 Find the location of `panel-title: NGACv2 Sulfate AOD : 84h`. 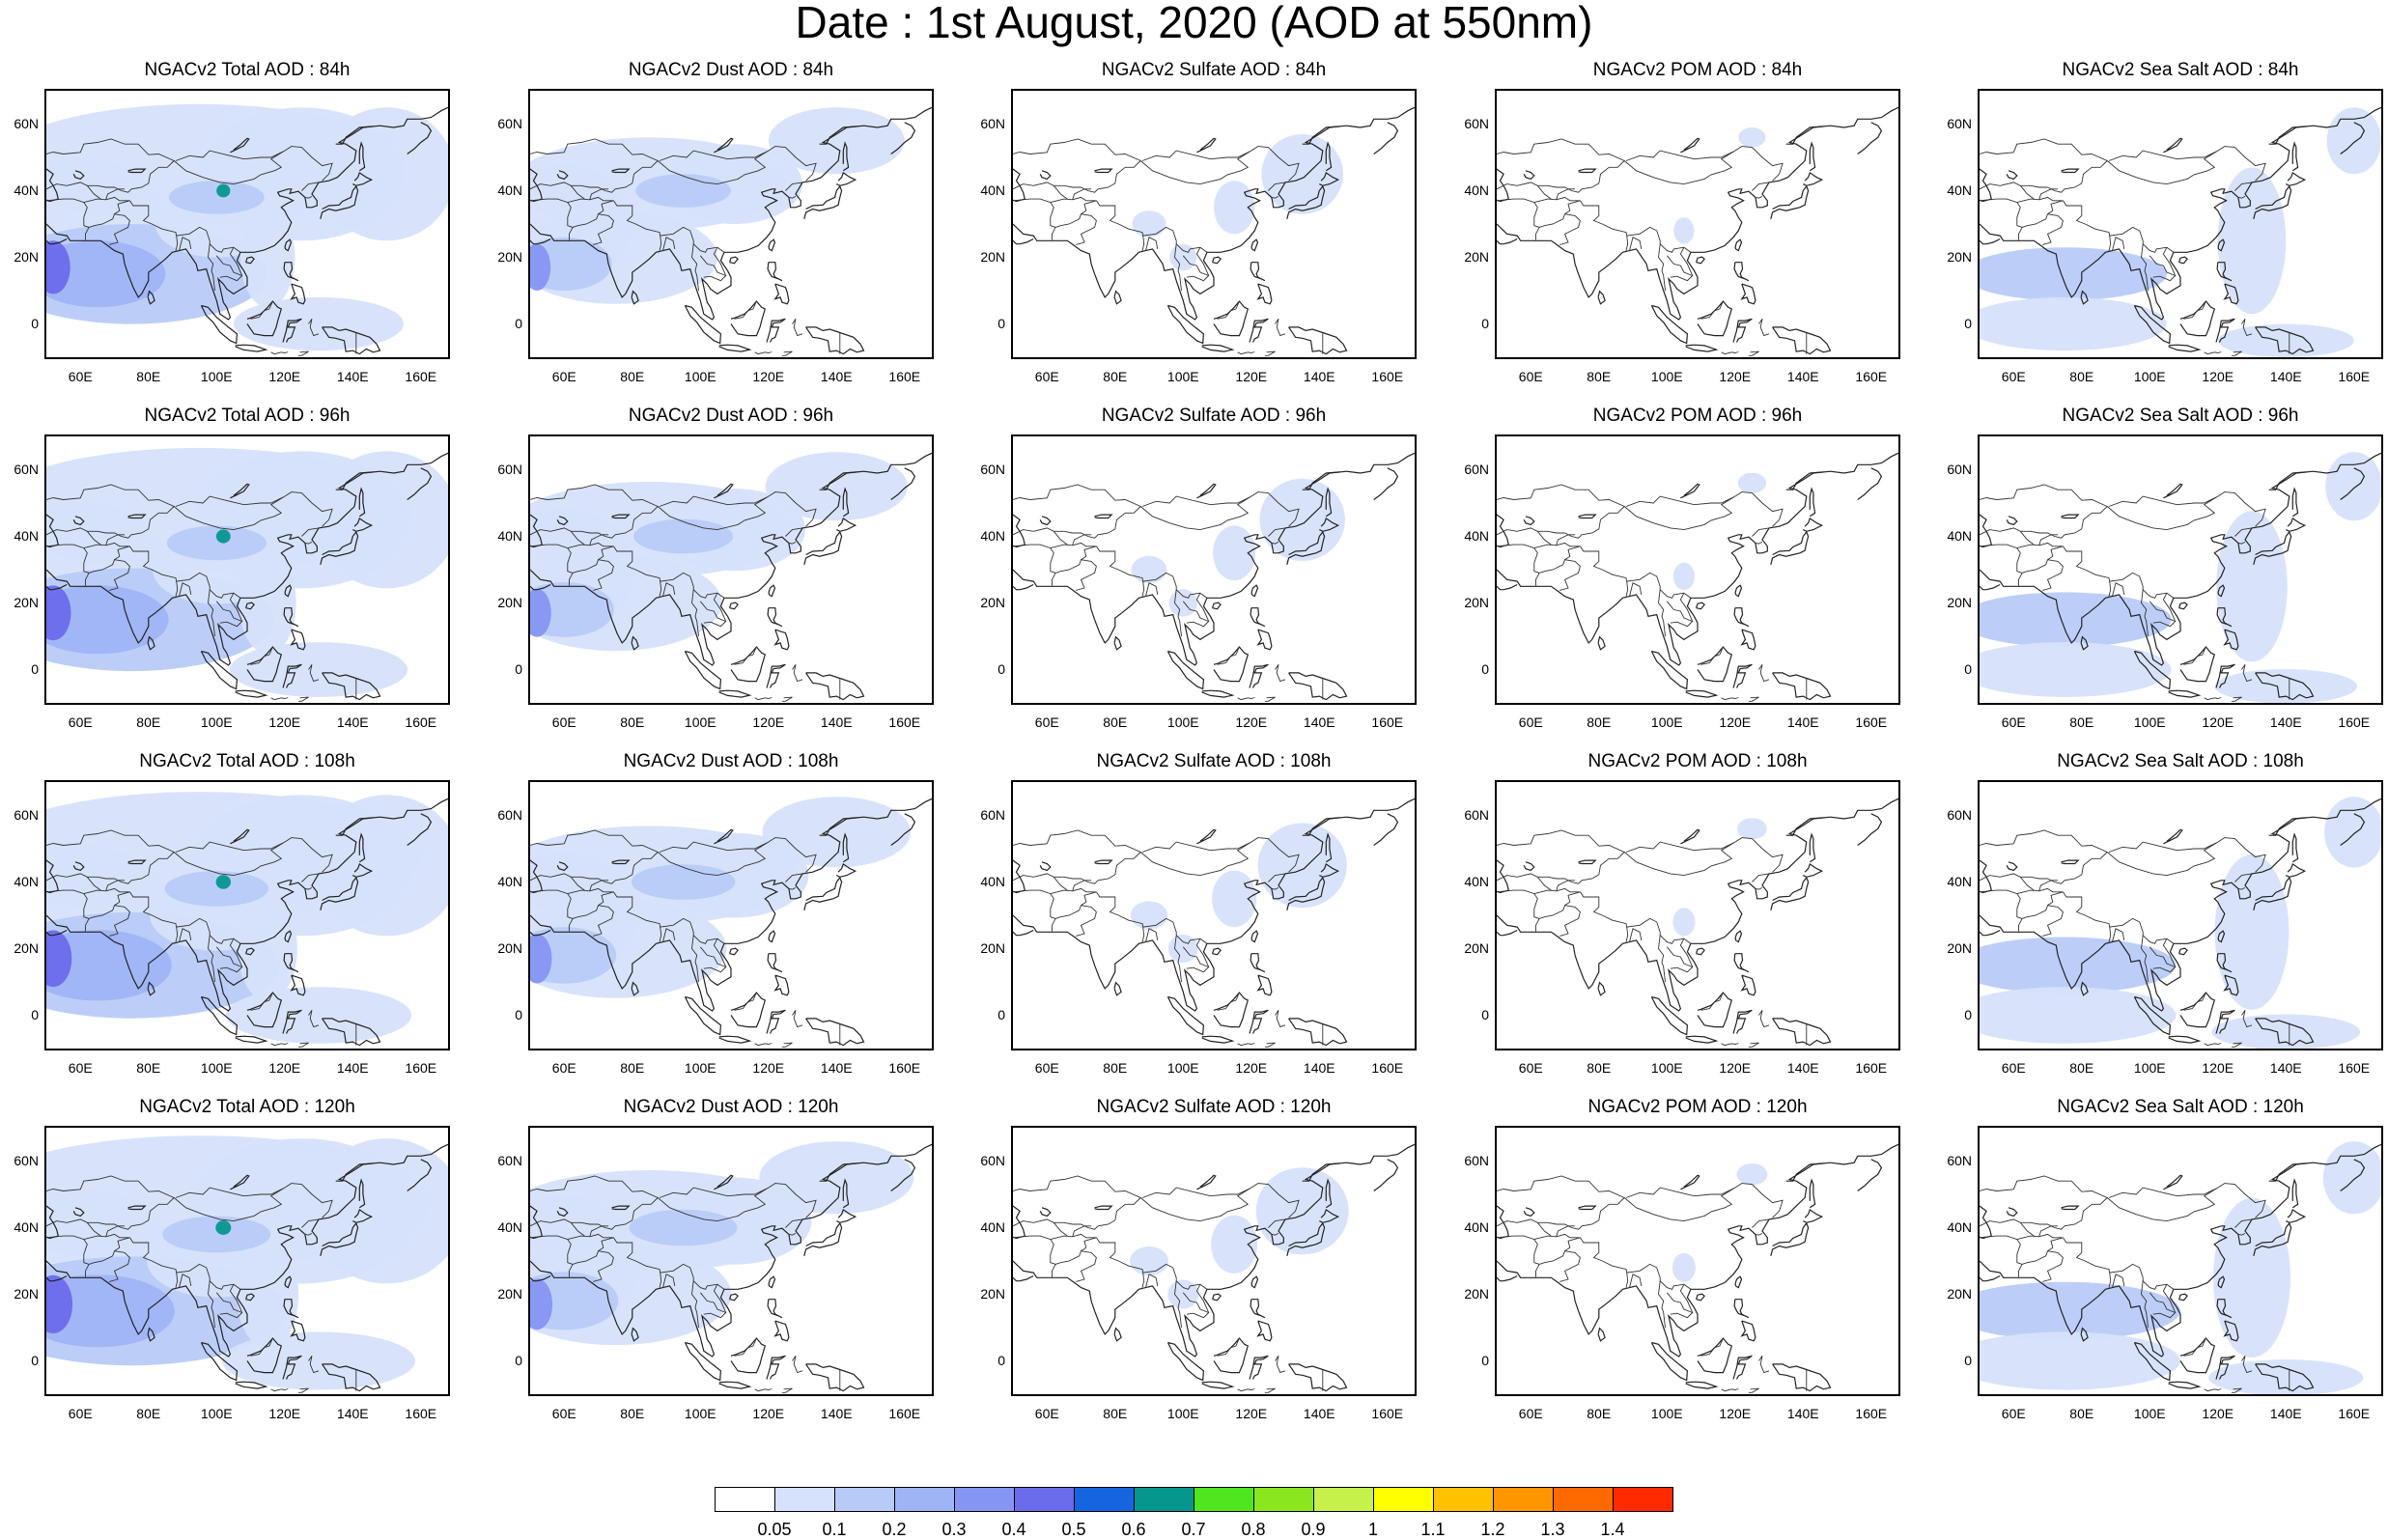

panel-title: NGACv2 Sulfate AOD : 84h is located at coordinates (1214, 70).